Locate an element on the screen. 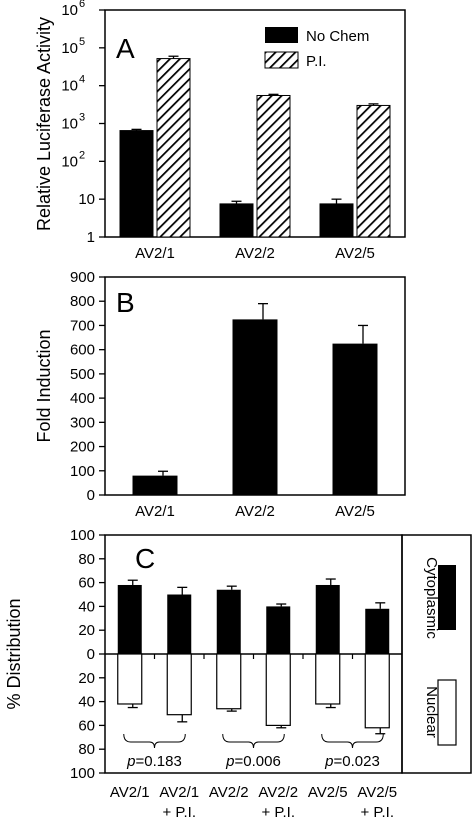  panel-a-x-labels: AV2/1 AV2/2 AV2/5 is located at coordinates (255, 253).